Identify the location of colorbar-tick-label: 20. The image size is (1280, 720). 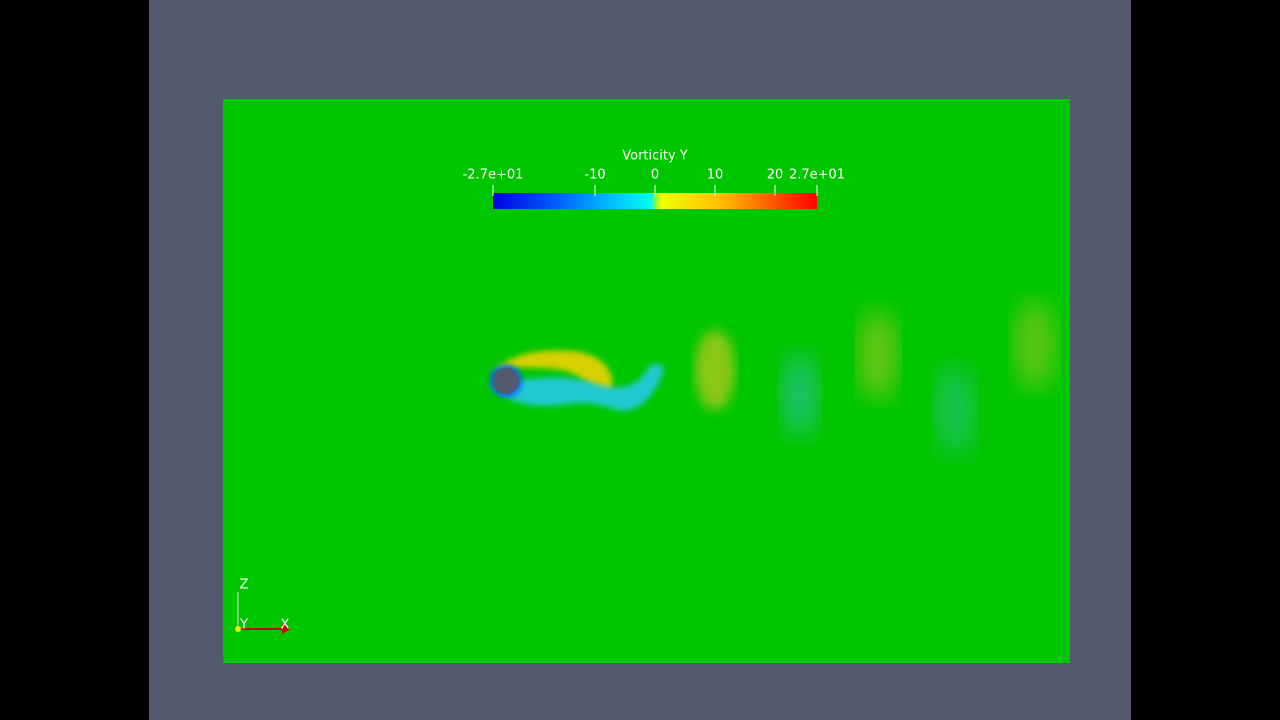
(775, 175).